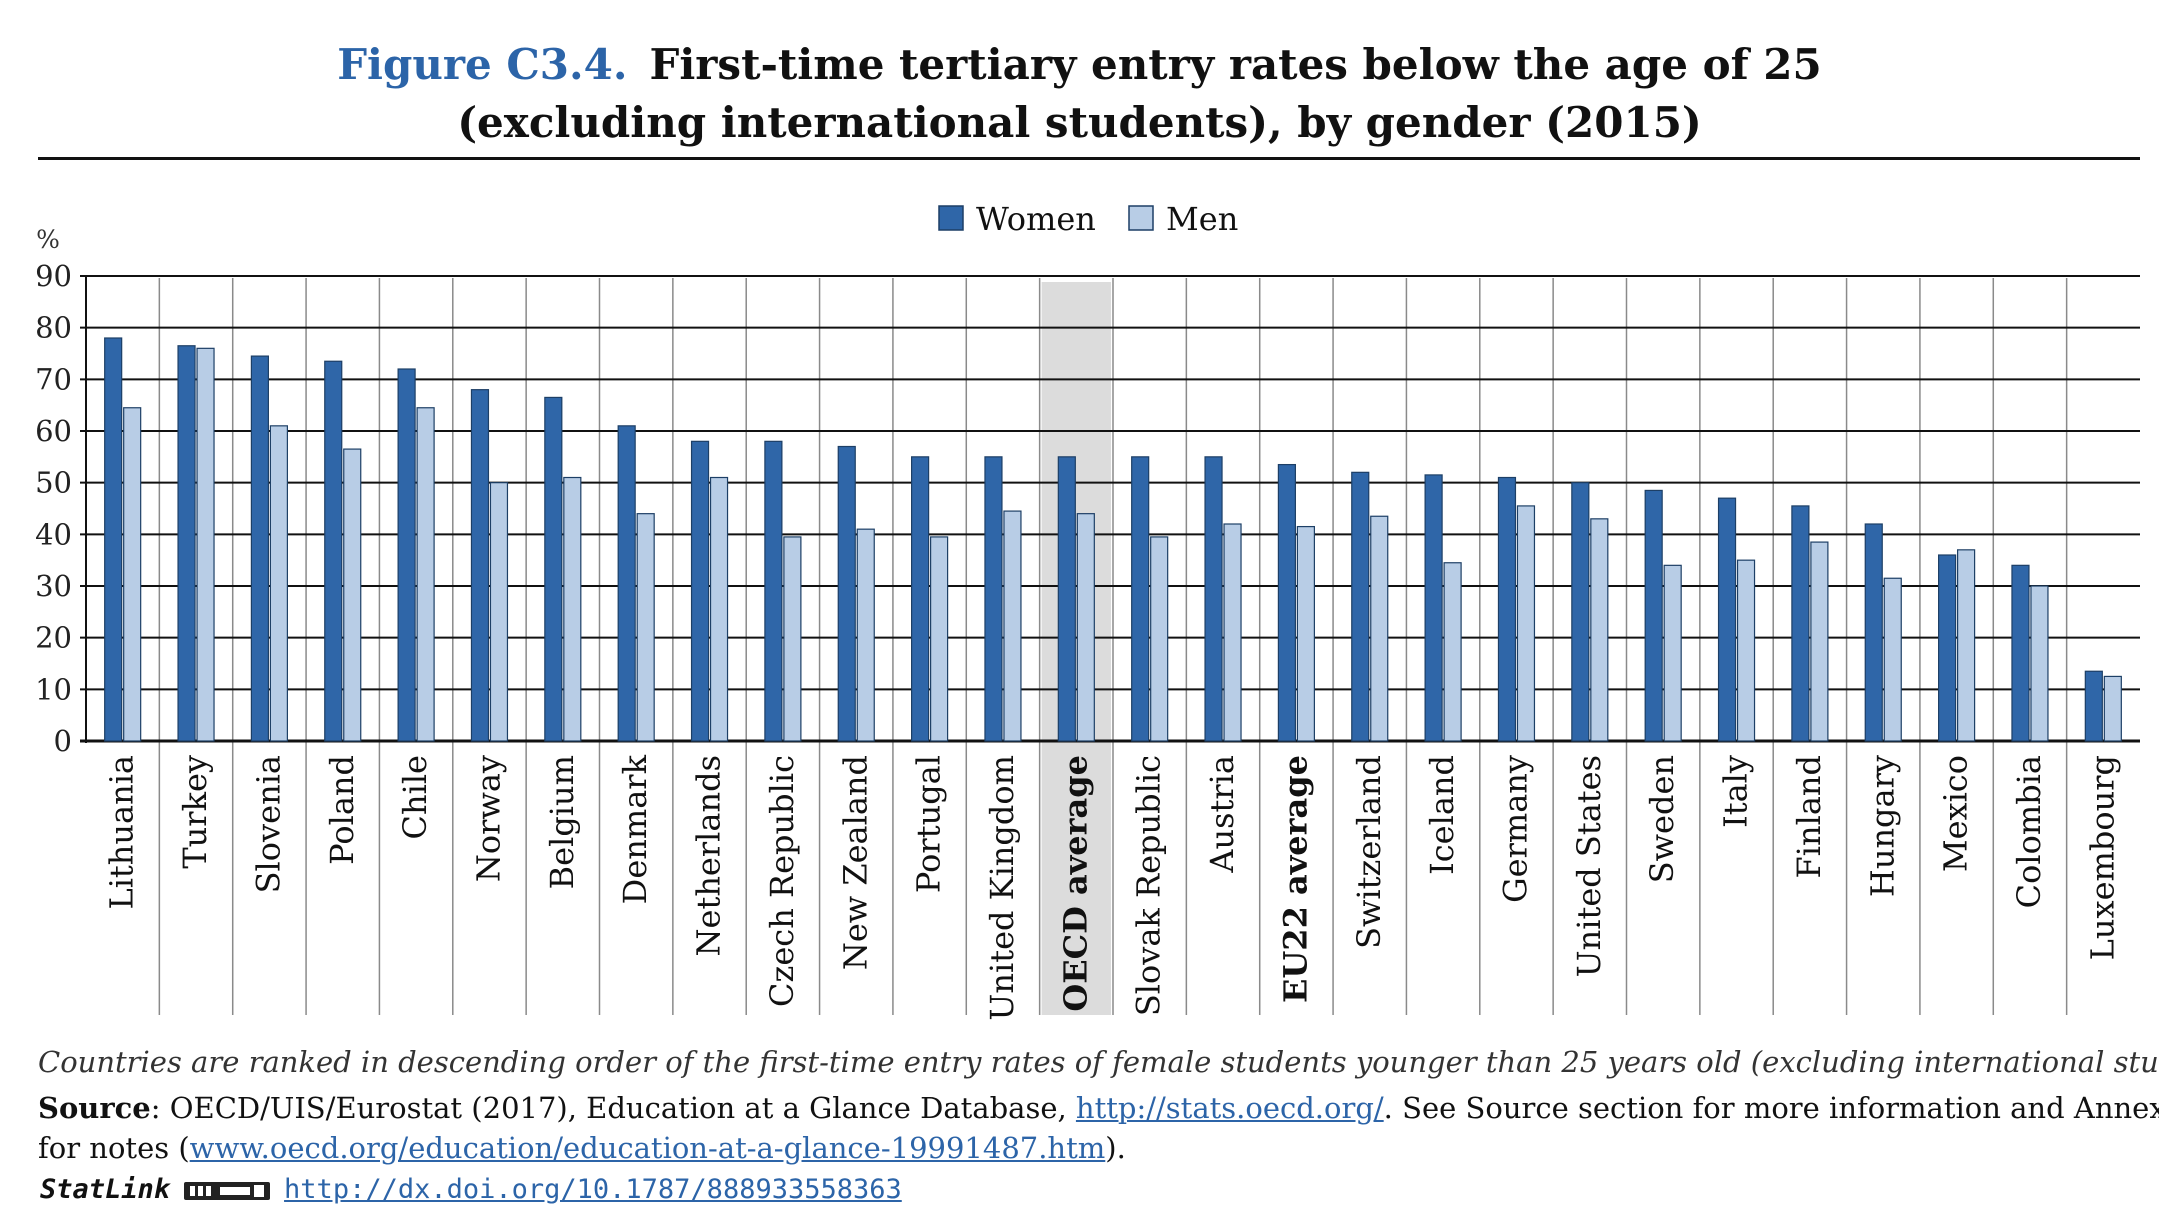 This screenshot has width=2159, height=1210. What do you see at coordinates (482, 64) in the screenshot?
I see `figure-number: Figure C3.4.` at bounding box center [482, 64].